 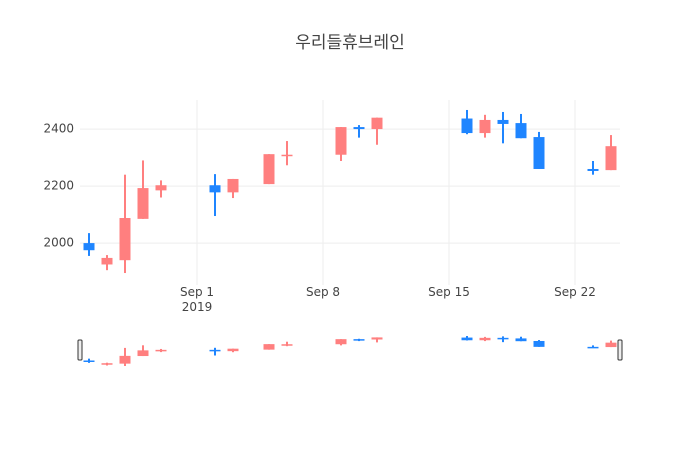 I want to click on chart-title: 우리들휴브레인, so click(x=349, y=43).